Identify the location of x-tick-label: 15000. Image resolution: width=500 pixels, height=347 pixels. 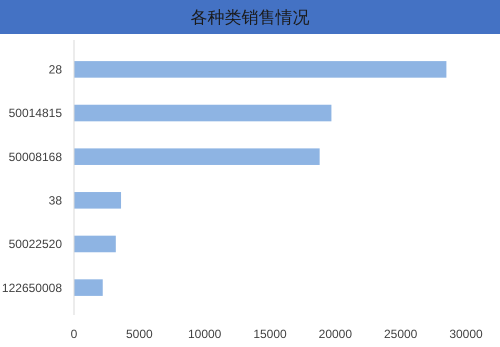
(270, 334).